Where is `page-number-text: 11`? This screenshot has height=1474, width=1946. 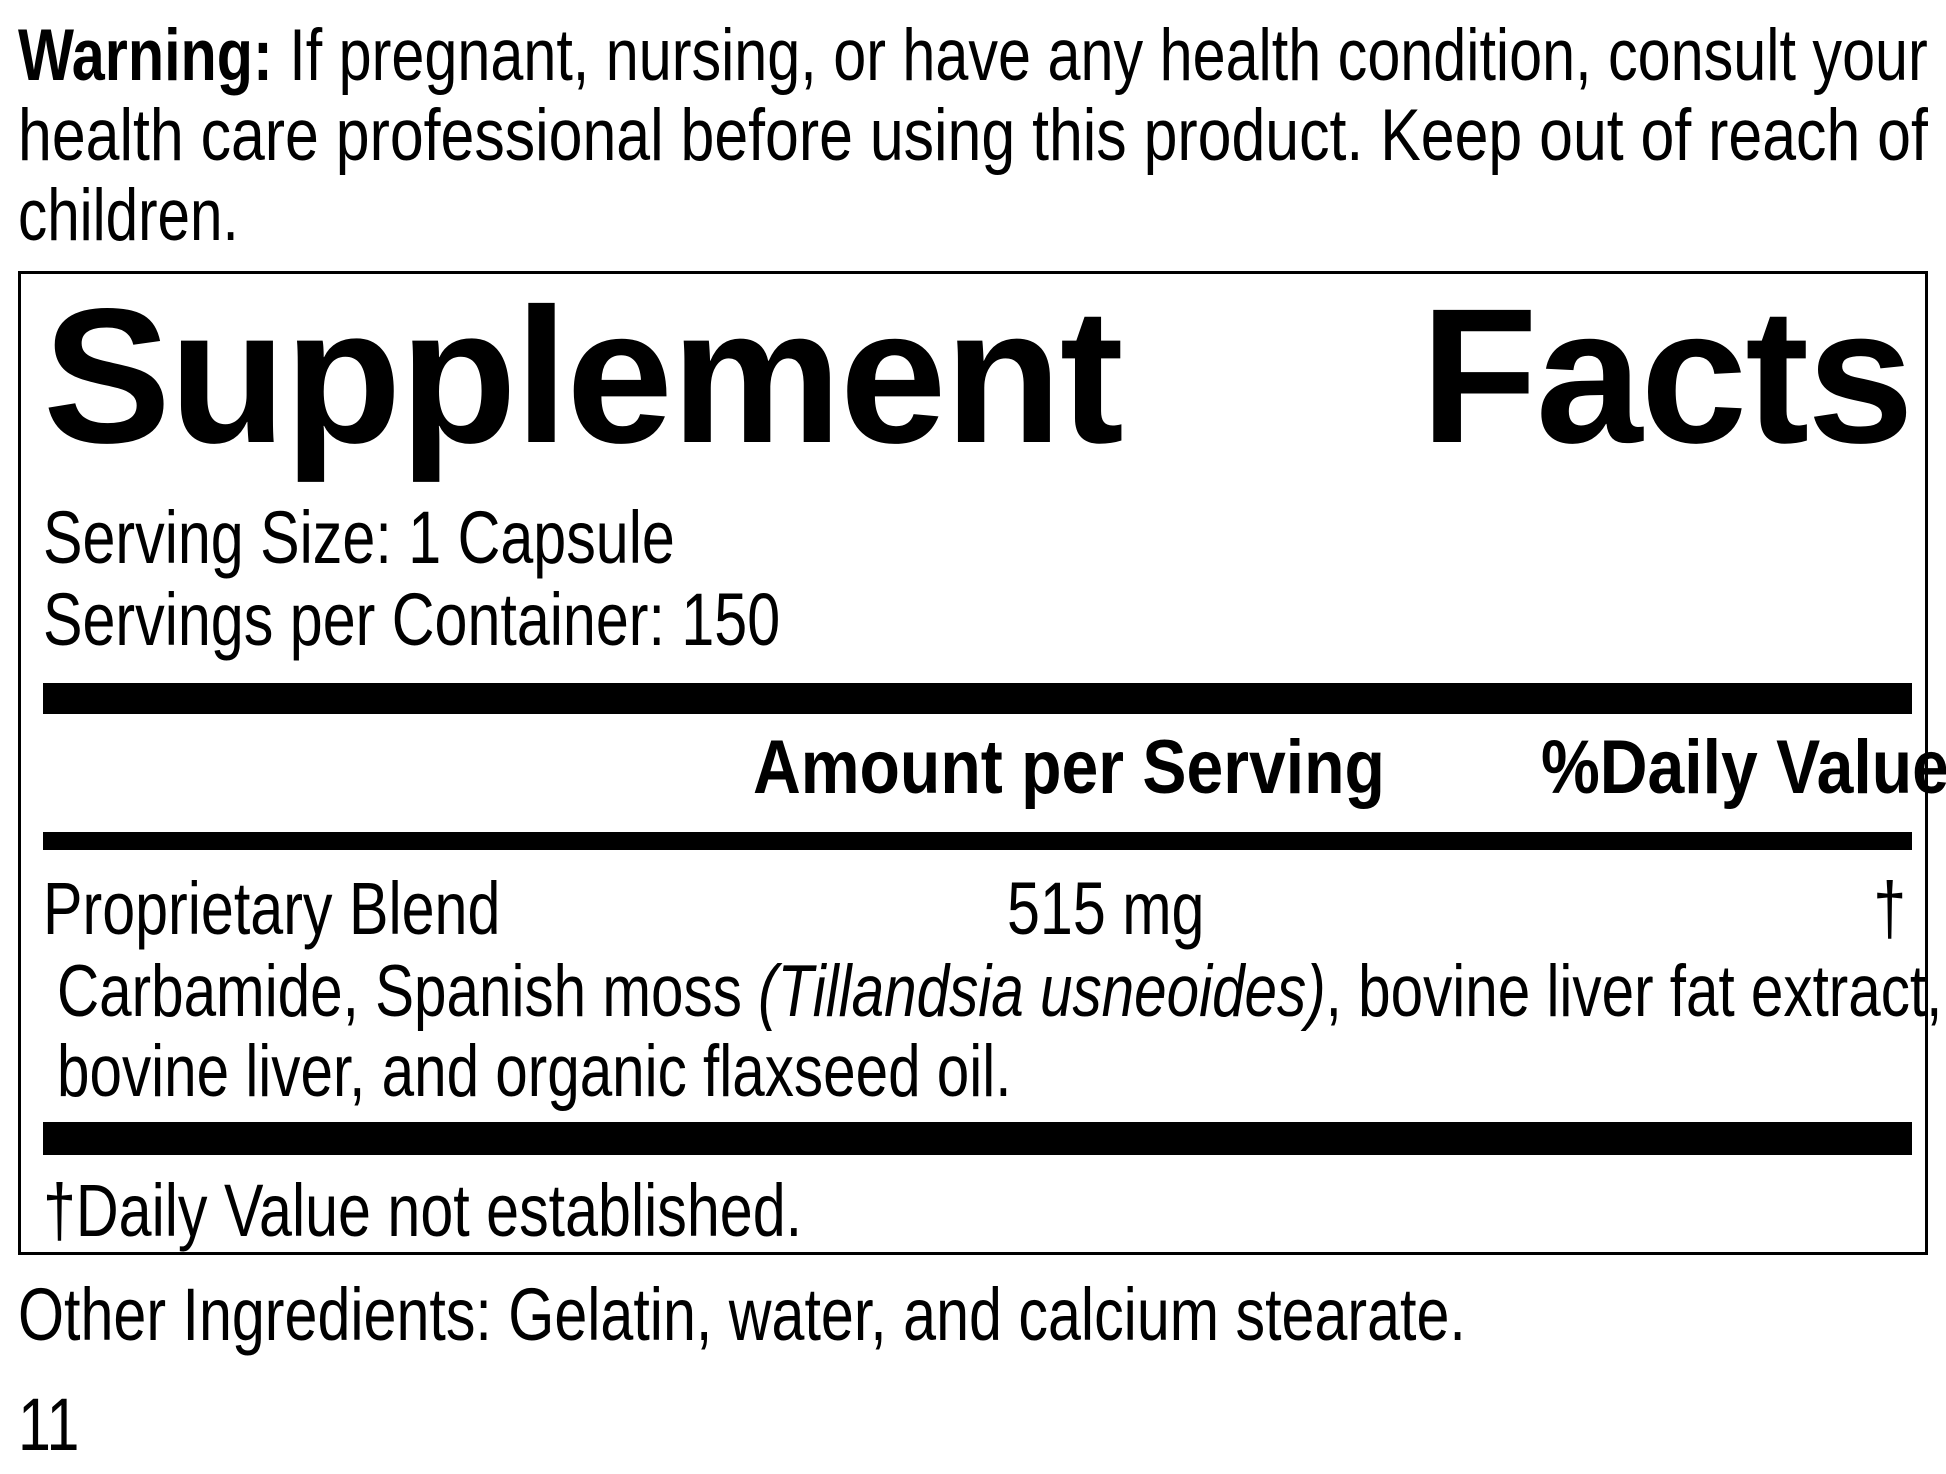 page-number-text: 11 is located at coordinates (49, 1424).